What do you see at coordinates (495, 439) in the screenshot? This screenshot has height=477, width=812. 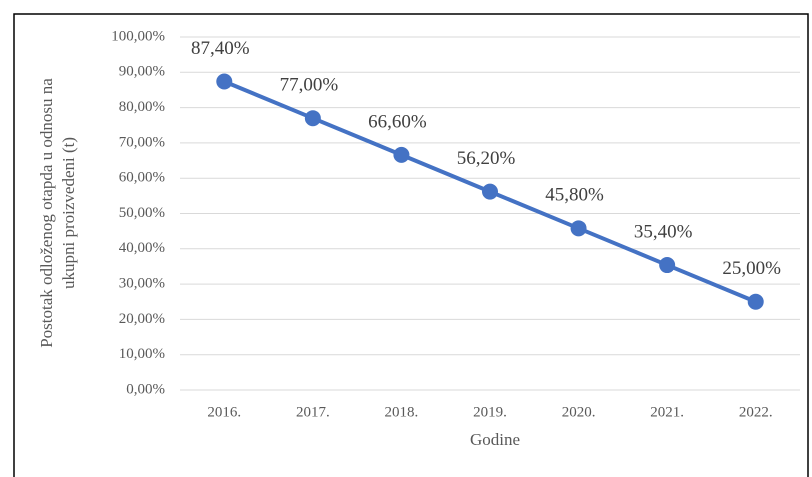 I see `x-axis-label: Godine` at bounding box center [495, 439].